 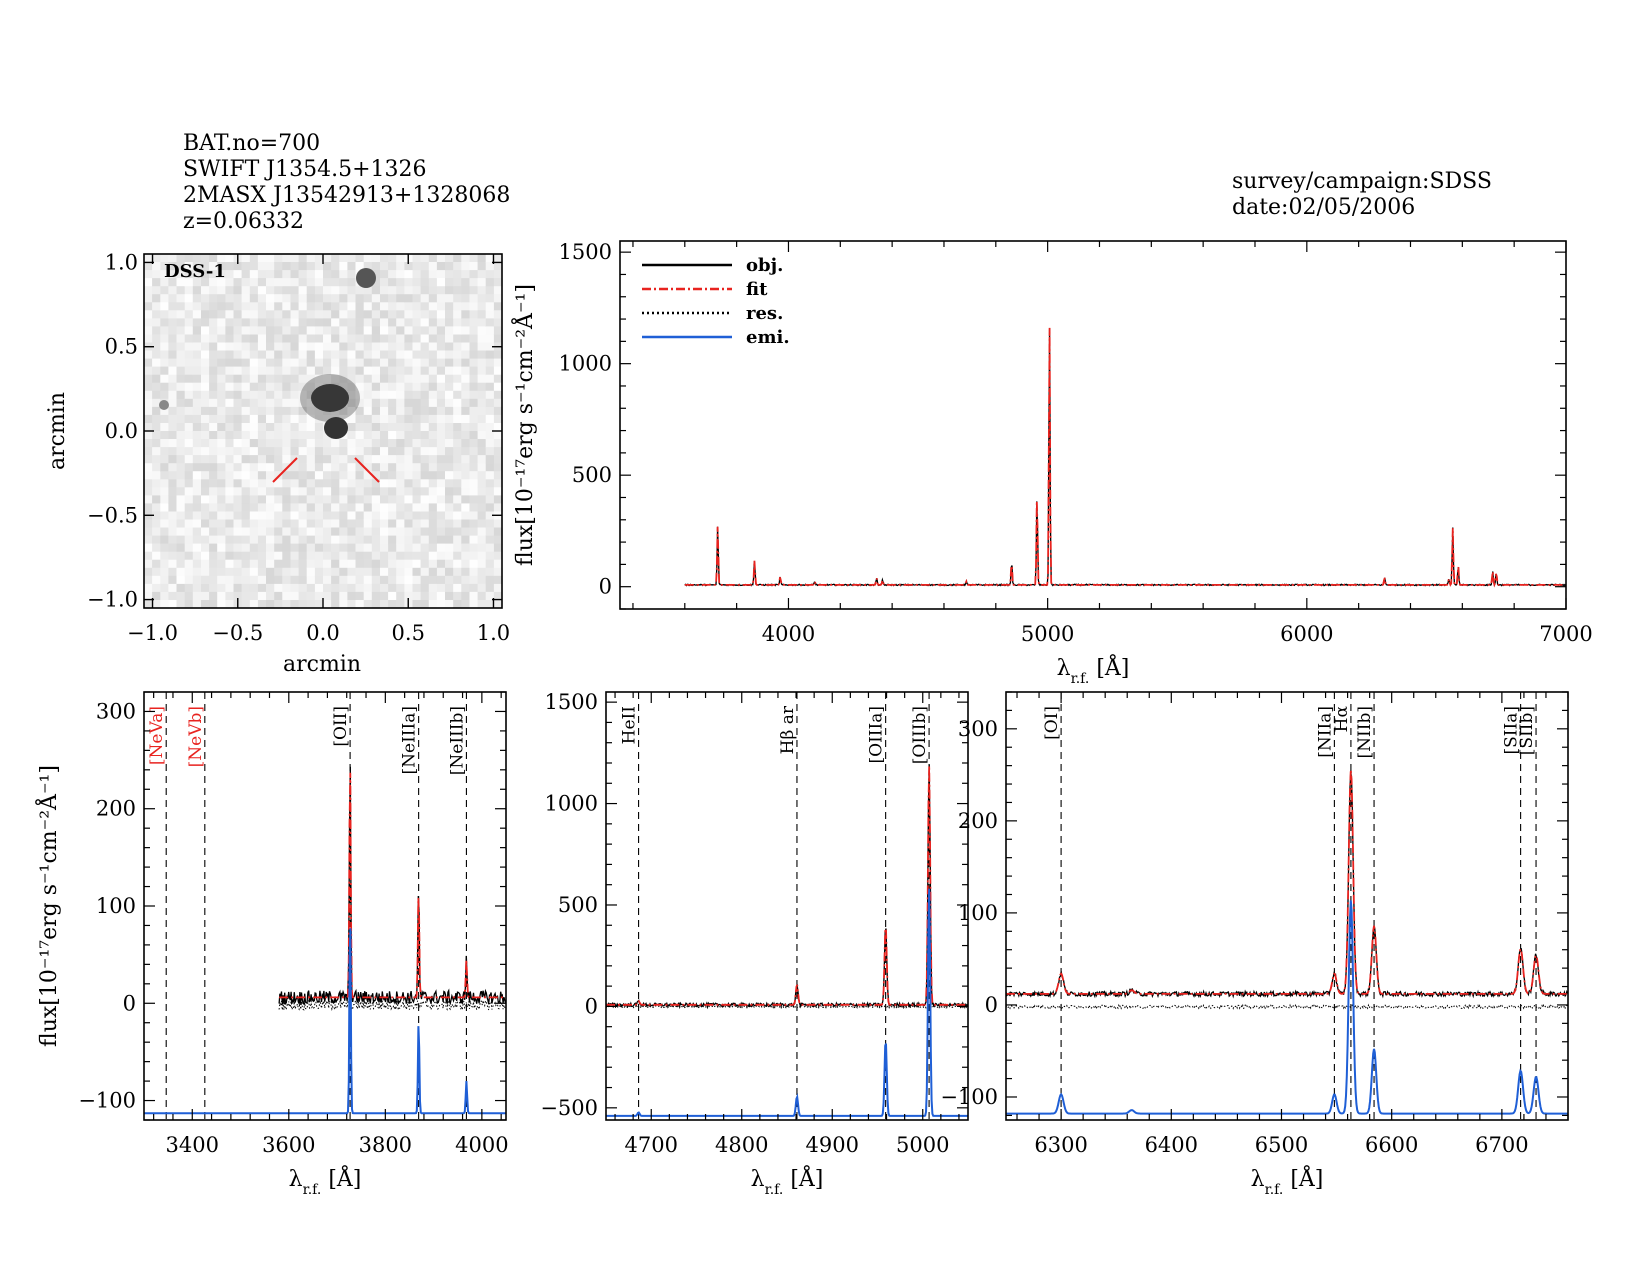 I want to click on ytick-label: −100, so click(x=107, y=1101).